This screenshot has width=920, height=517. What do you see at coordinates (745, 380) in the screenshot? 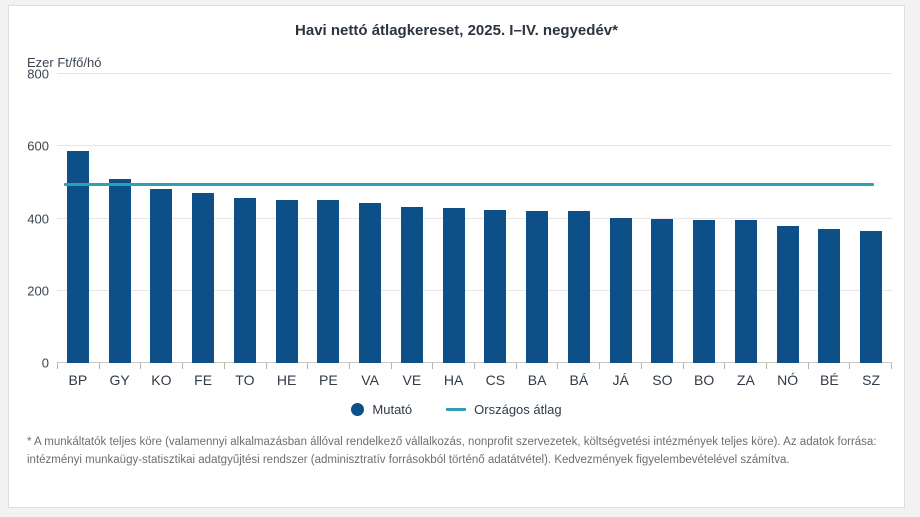
I see `x-label-ZA: ZA` at bounding box center [745, 380].